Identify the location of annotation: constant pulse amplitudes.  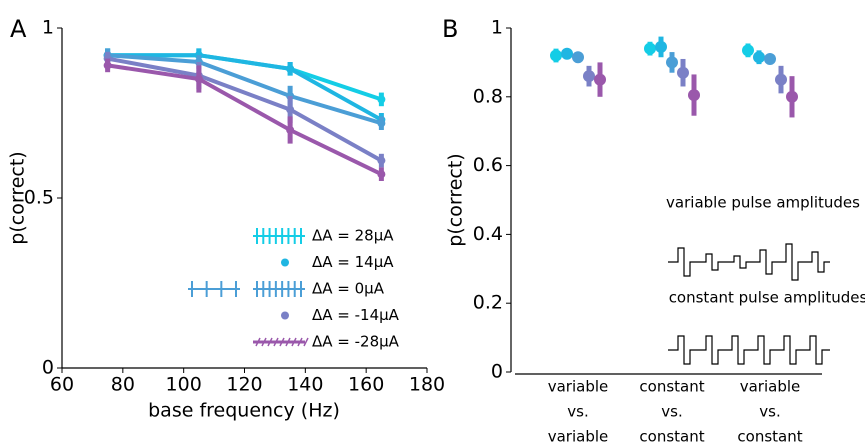
(767, 298).